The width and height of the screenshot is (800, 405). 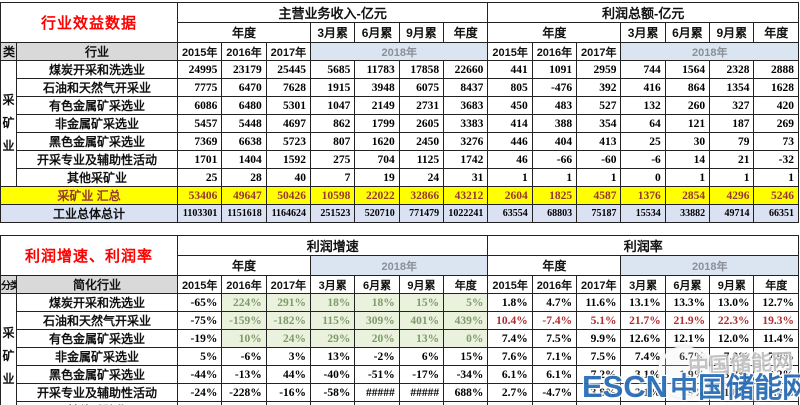 What do you see at coordinates (200, 213) in the screenshot?
I see `total-cell: 1103301` at bounding box center [200, 213].